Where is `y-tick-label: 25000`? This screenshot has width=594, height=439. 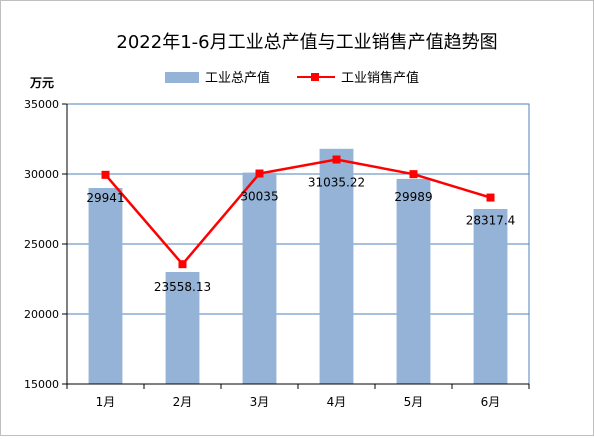 y-tick-label: 25000 is located at coordinates (41, 244).